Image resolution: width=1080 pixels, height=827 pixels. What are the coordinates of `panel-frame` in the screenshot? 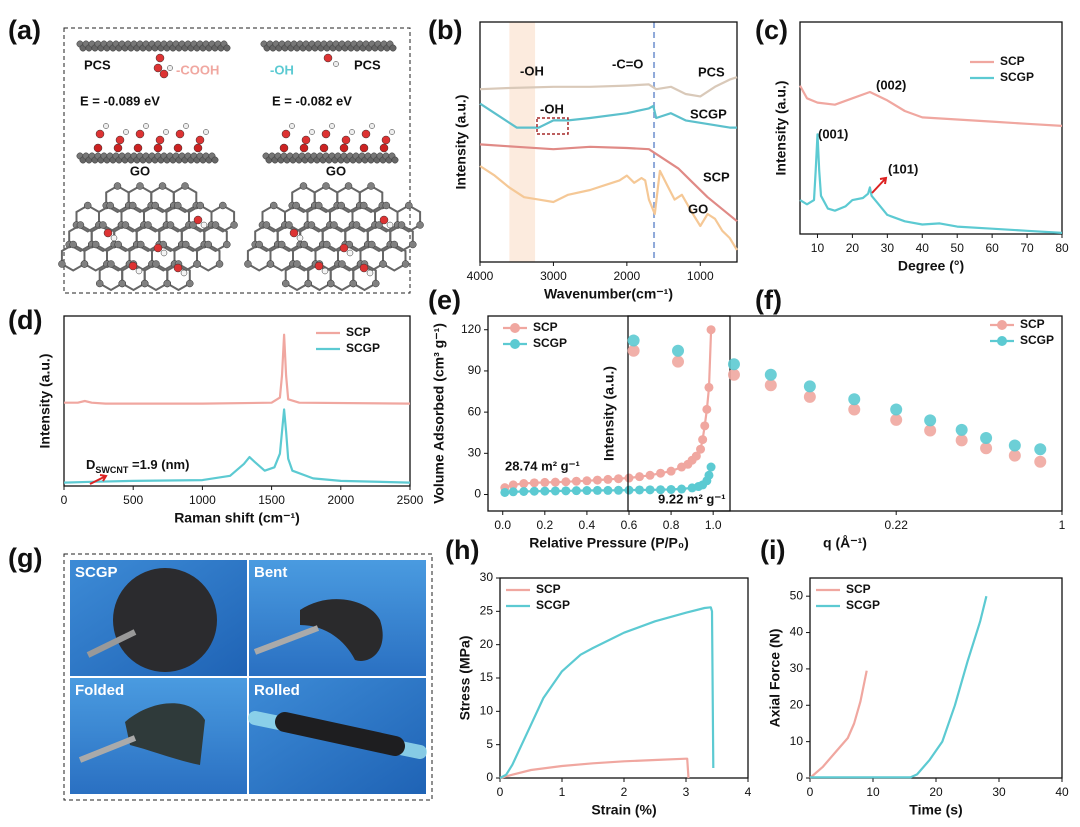 It's located at (248, 677).